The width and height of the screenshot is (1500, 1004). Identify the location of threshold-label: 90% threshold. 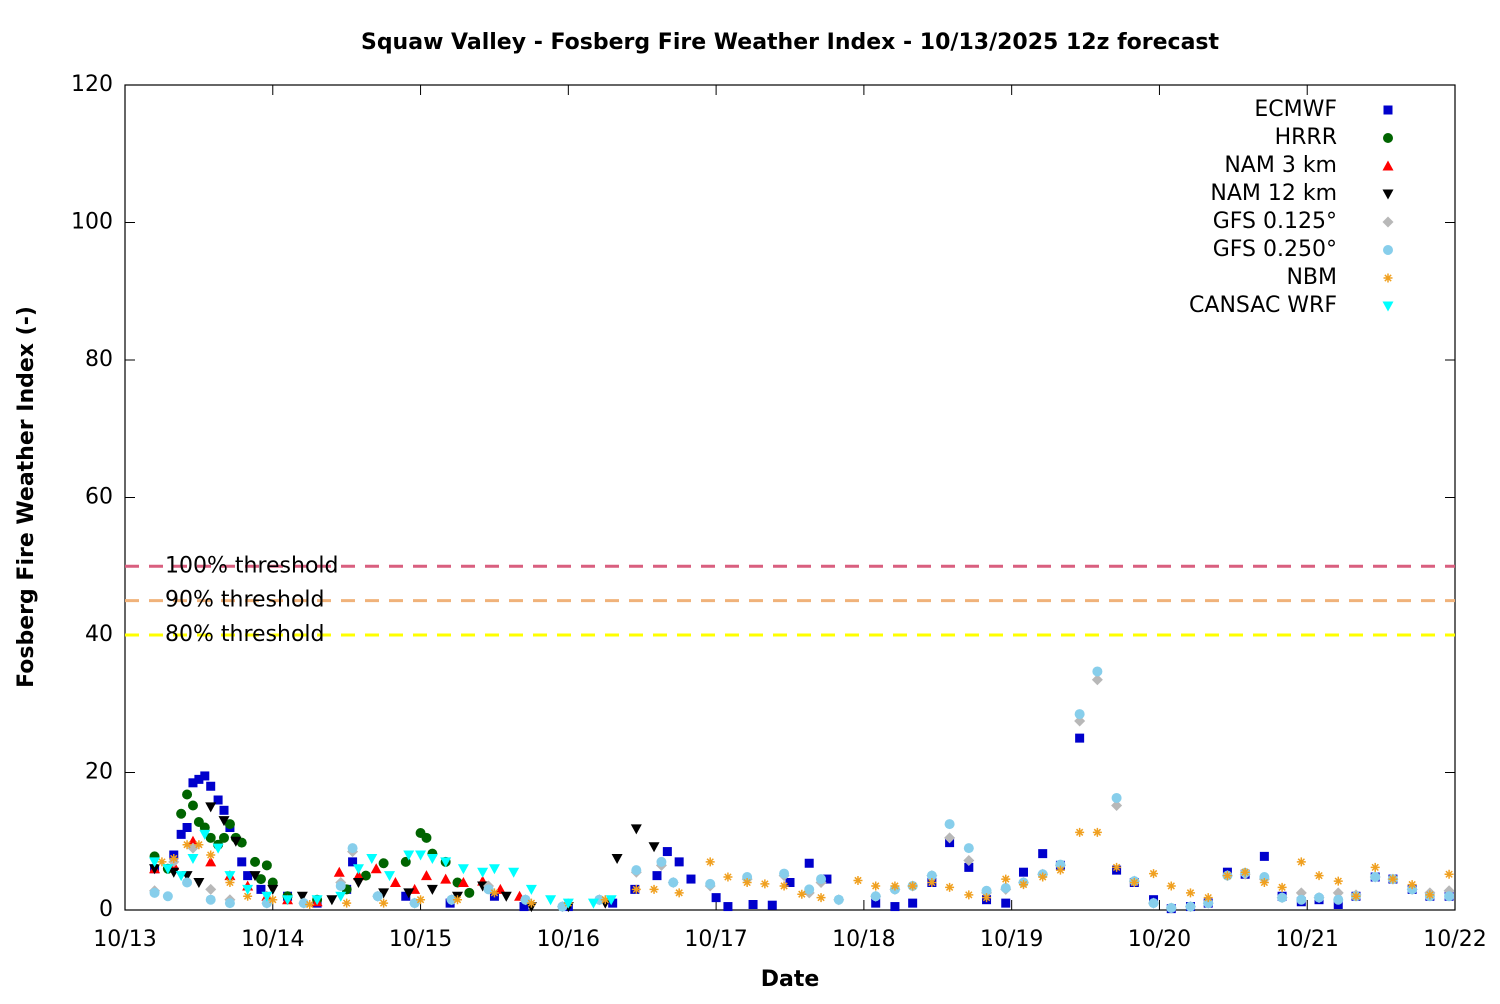
(245, 600).